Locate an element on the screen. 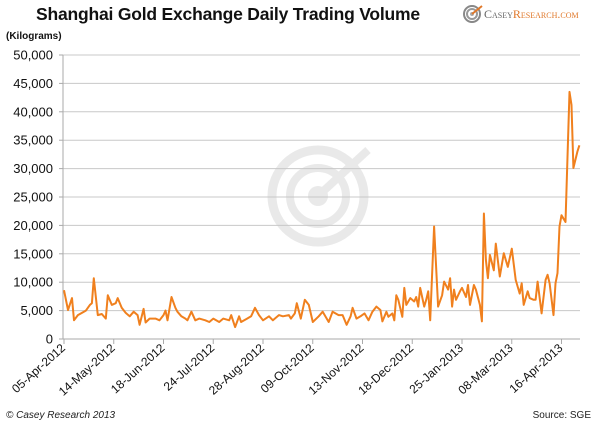 The image size is (600, 428). y-tick-label: 15,000 is located at coordinates (33, 253).